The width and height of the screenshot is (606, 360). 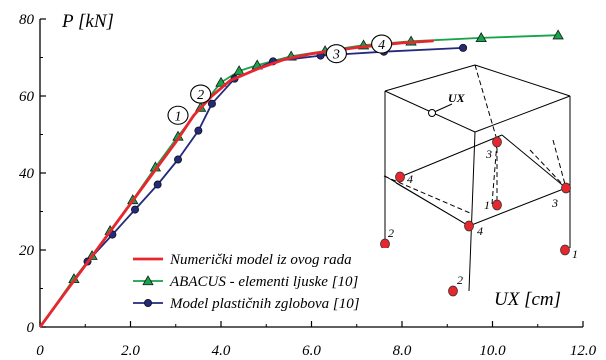 What do you see at coordinates (221, 351) in the screenshot?
I see `x-tick-label: 4.0` at bounding box center [221, 351].